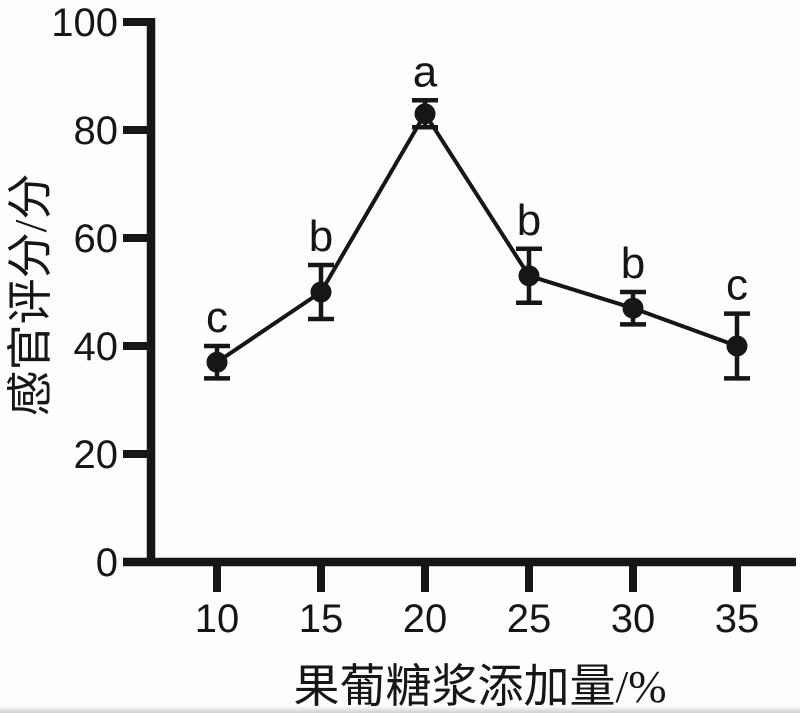 Image resolution: width=800 pixels, height=713 pixels. Describe the element at coordinates (30, 295) in the screenshot. I see `y-axis-title: 感官评分/分` at that location.